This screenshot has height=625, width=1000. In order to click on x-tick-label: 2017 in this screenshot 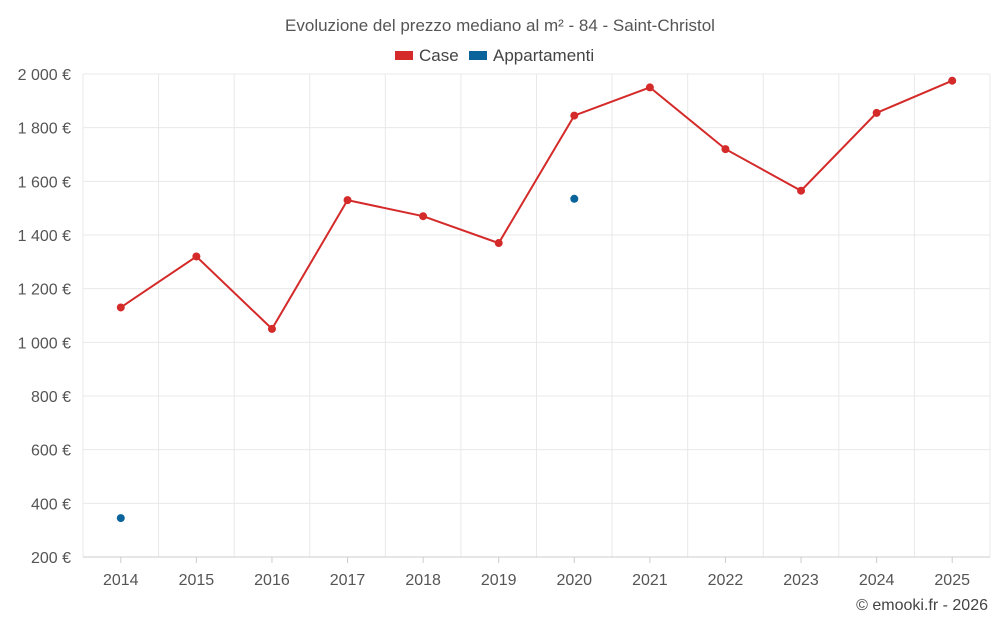, I will do `click(348, 580)`.